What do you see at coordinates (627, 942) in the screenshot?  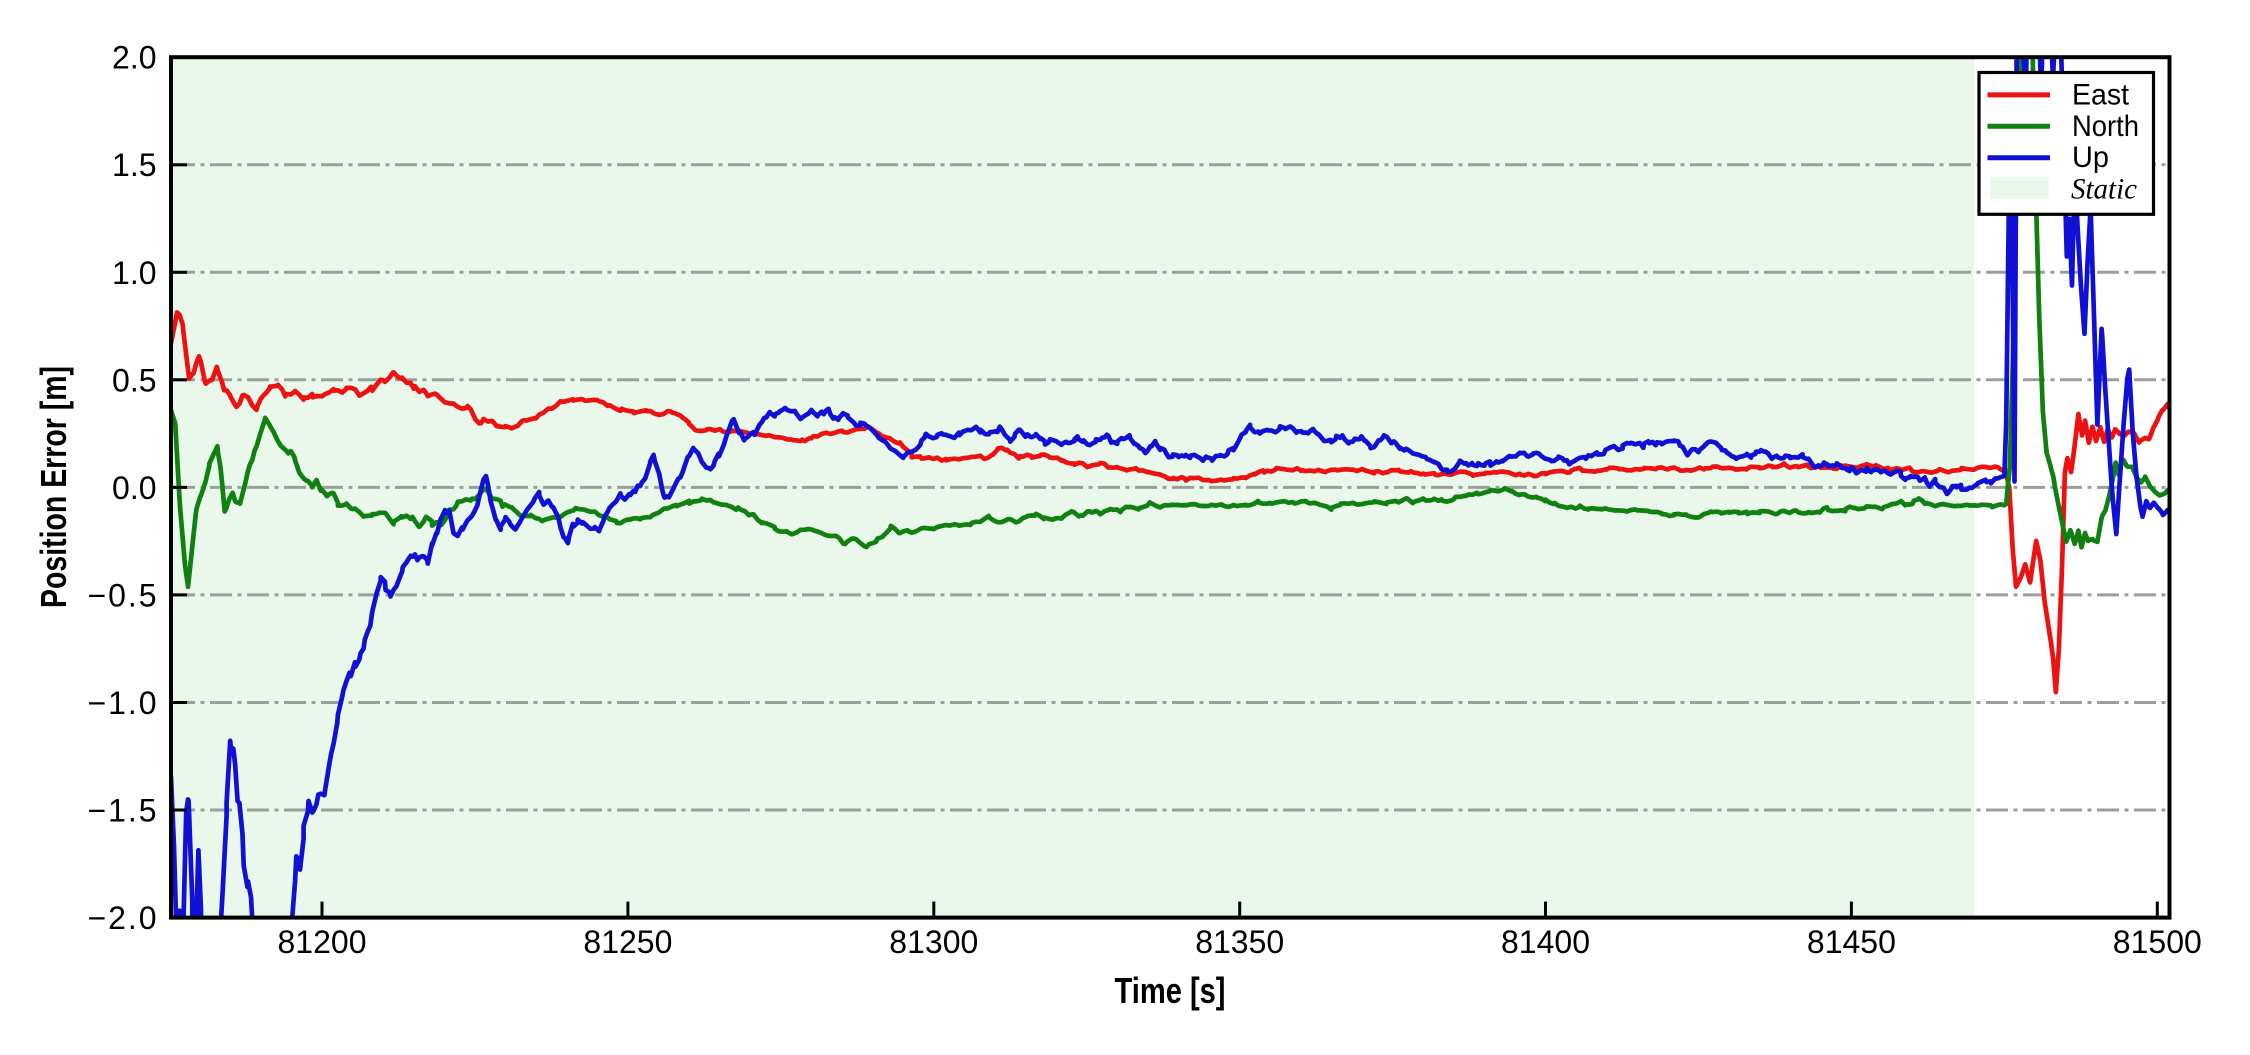 I see `svg-text: 81250` at bounding box center [627, 942].